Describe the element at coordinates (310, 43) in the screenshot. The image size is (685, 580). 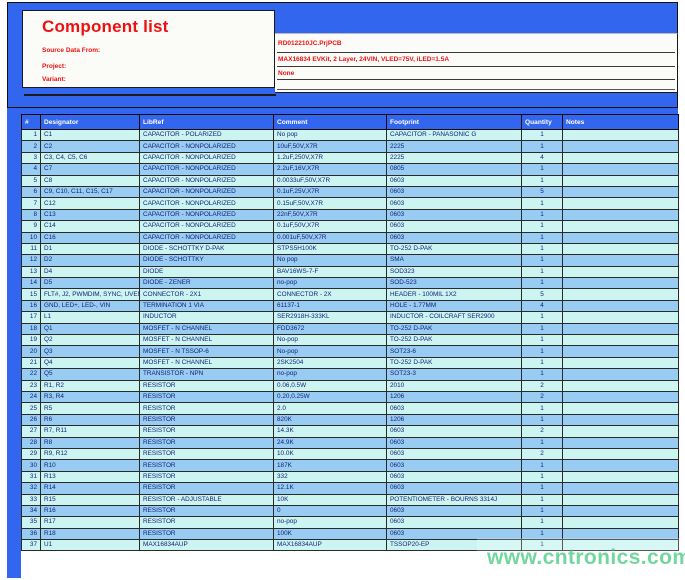
I see `value-source-data-from: RD012210JC.PrjPCB` at that location.